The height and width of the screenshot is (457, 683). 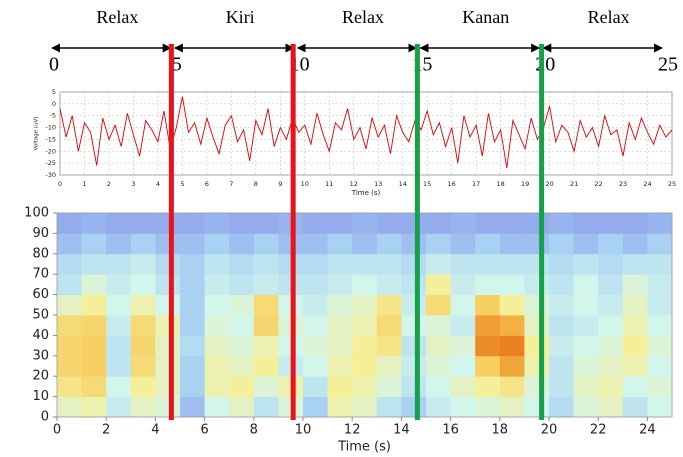 I want to click on phase-label: Kanan, so click(x=485, y=17).